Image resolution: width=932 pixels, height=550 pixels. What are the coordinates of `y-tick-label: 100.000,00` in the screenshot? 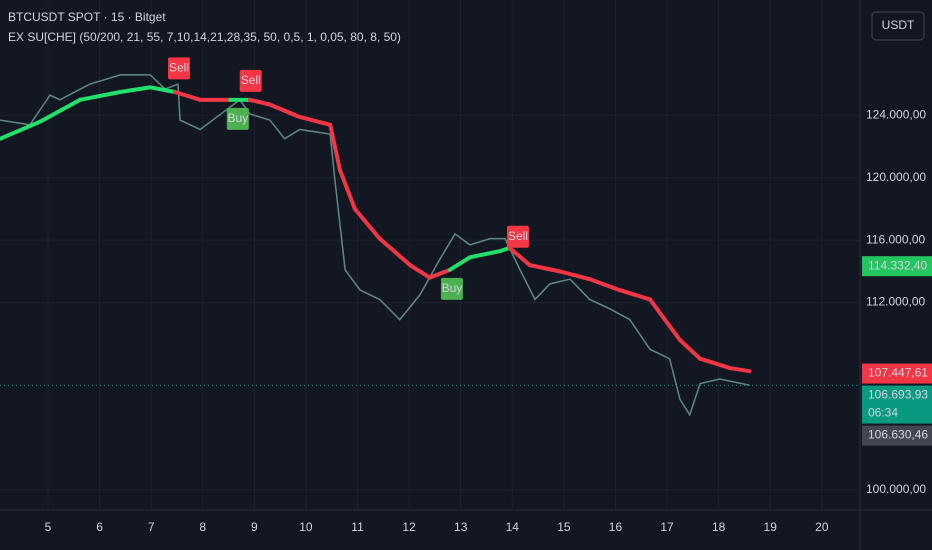 It's located at (896, 489).